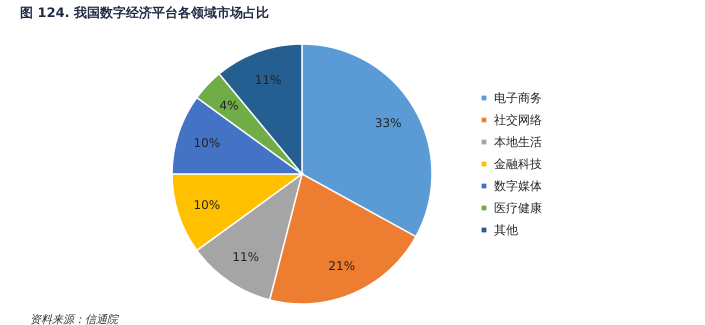 This screenshot has height=325, width=705. Describe the element at coordinates (518, 142) in the screenshot. I see `legend-label: 本地生活` at that location.